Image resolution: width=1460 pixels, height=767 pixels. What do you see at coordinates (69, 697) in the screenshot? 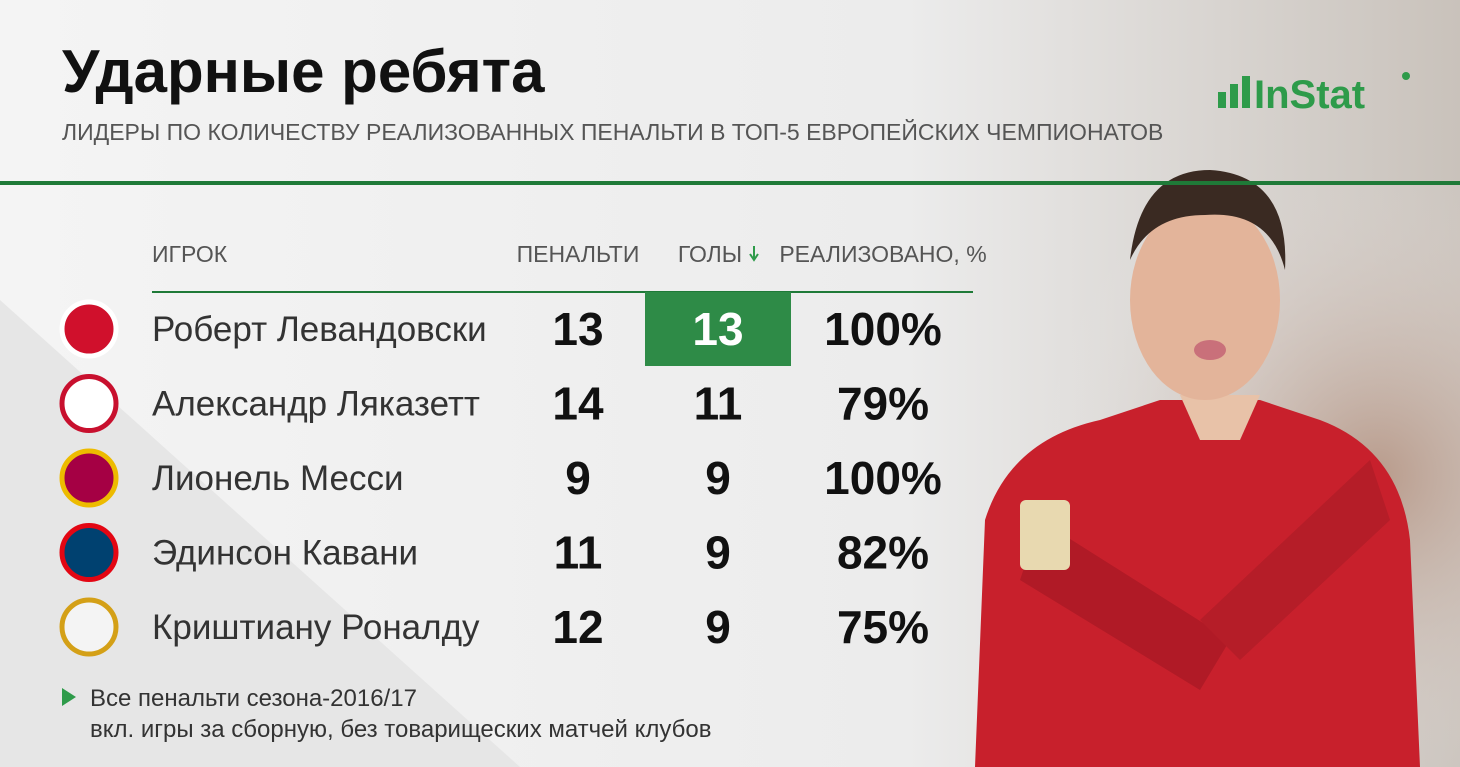
I see `bullet` at bounding box center [69, 697].